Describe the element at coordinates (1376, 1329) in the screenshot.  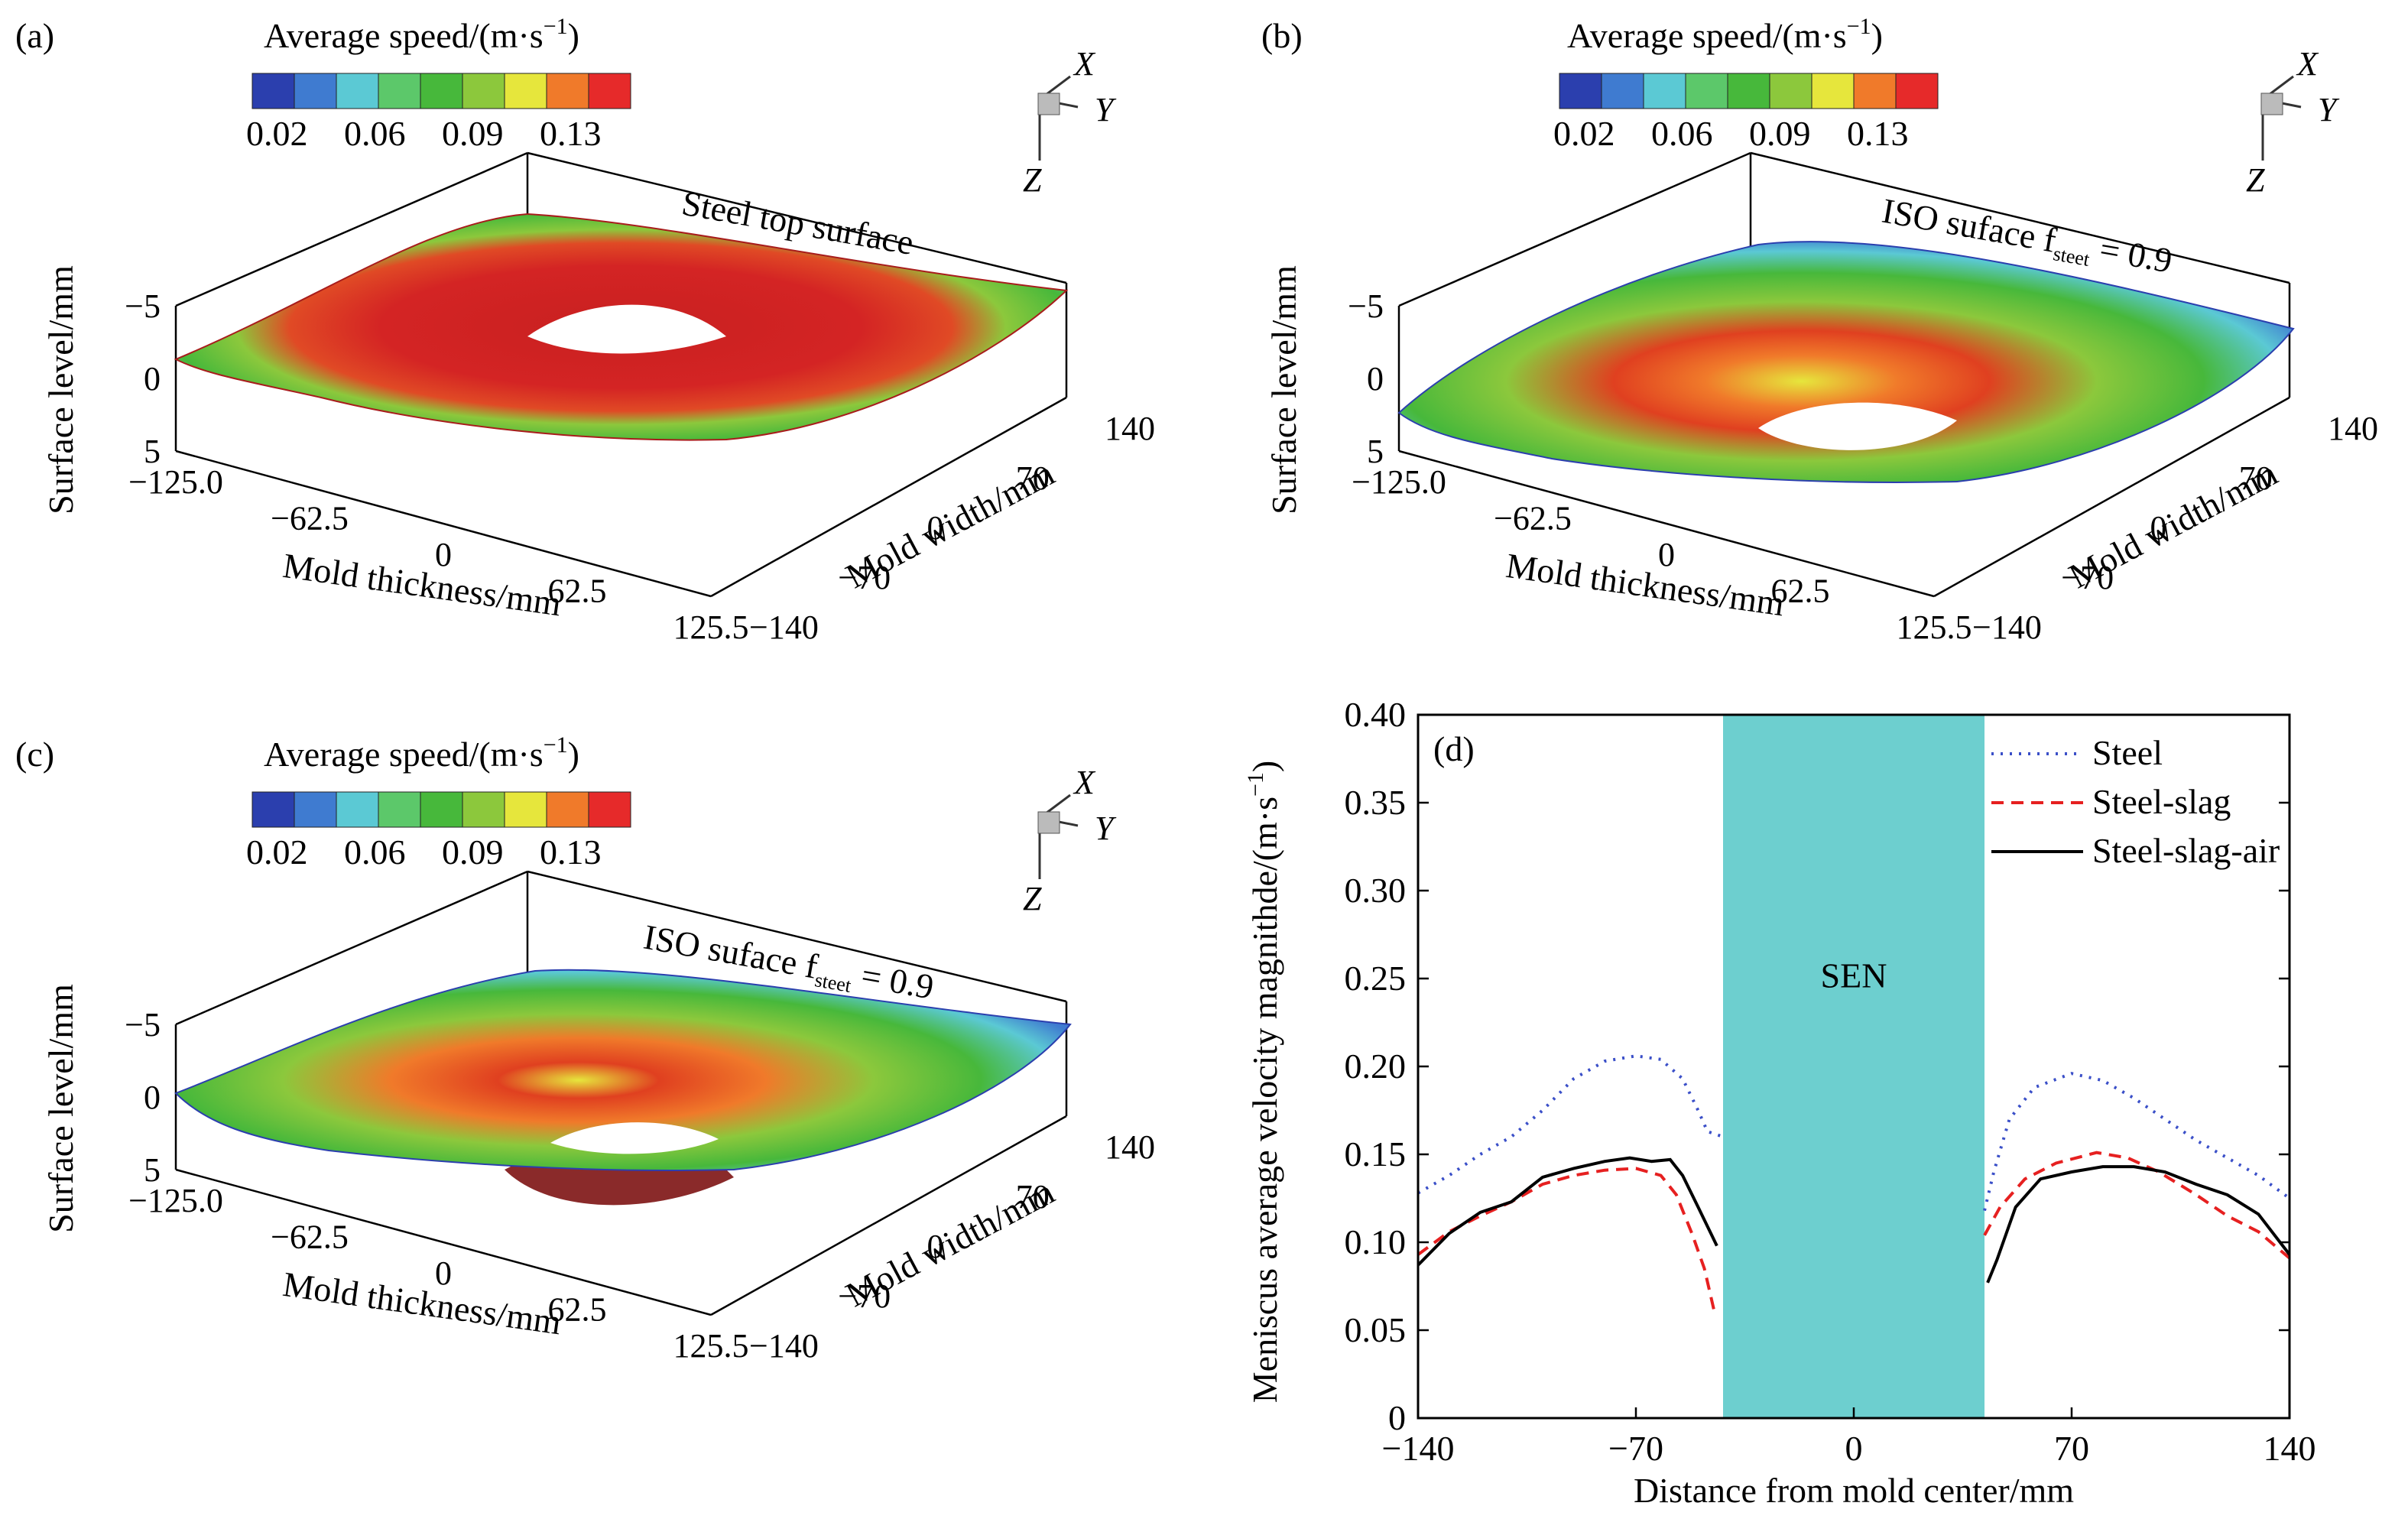
I see `y-tick-label: 0.05` at that location.